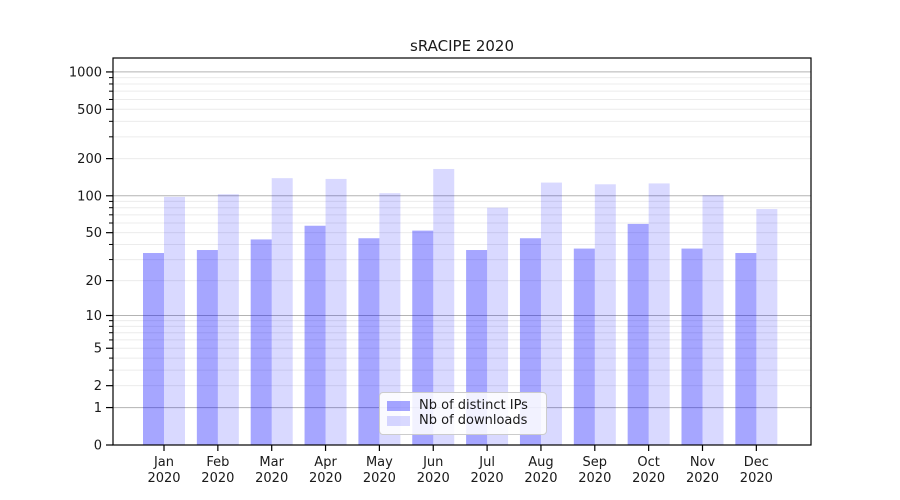  Describe the element at coordinates (282, 311) in the screenshot. I see `bar-nb-of-downloads-mar-2020` at that location.